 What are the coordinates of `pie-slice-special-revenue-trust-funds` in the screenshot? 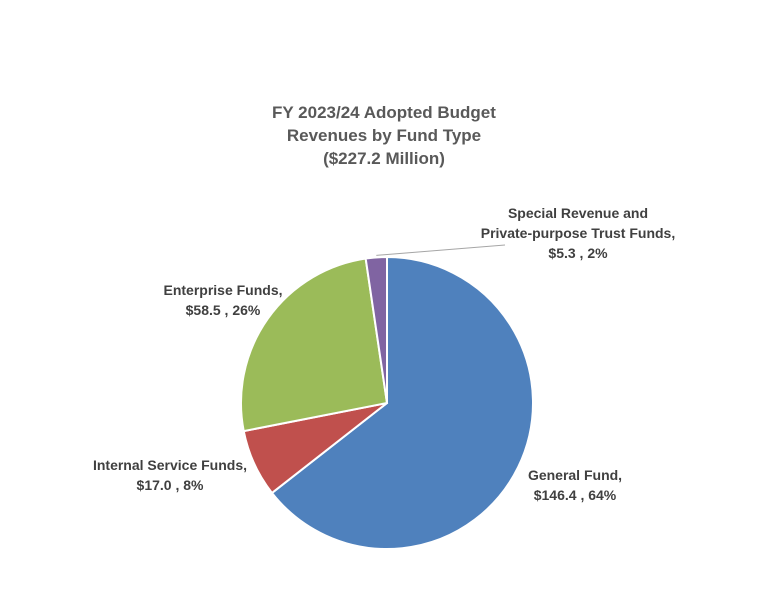 It's located at (376, 329).